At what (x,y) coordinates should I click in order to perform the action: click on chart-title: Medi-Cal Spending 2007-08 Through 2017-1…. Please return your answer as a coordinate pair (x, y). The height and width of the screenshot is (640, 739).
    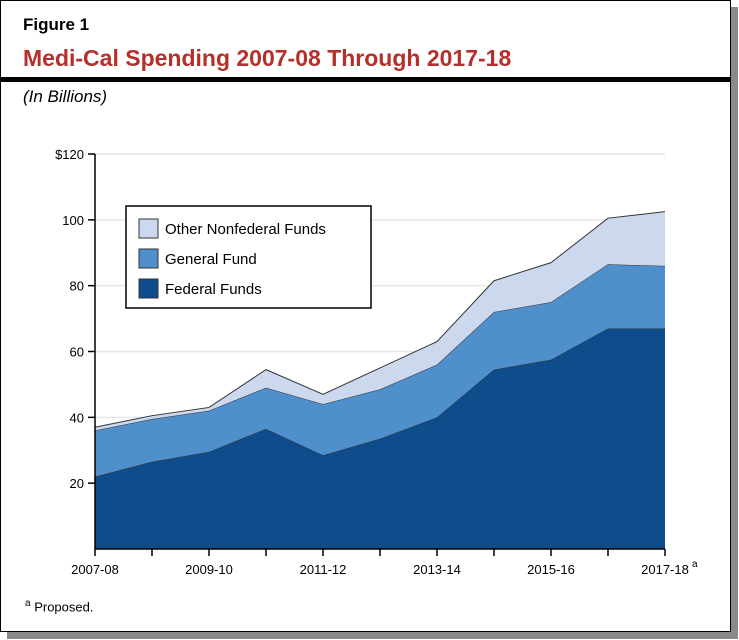
    Looking at the image, I should click on (267, 58).